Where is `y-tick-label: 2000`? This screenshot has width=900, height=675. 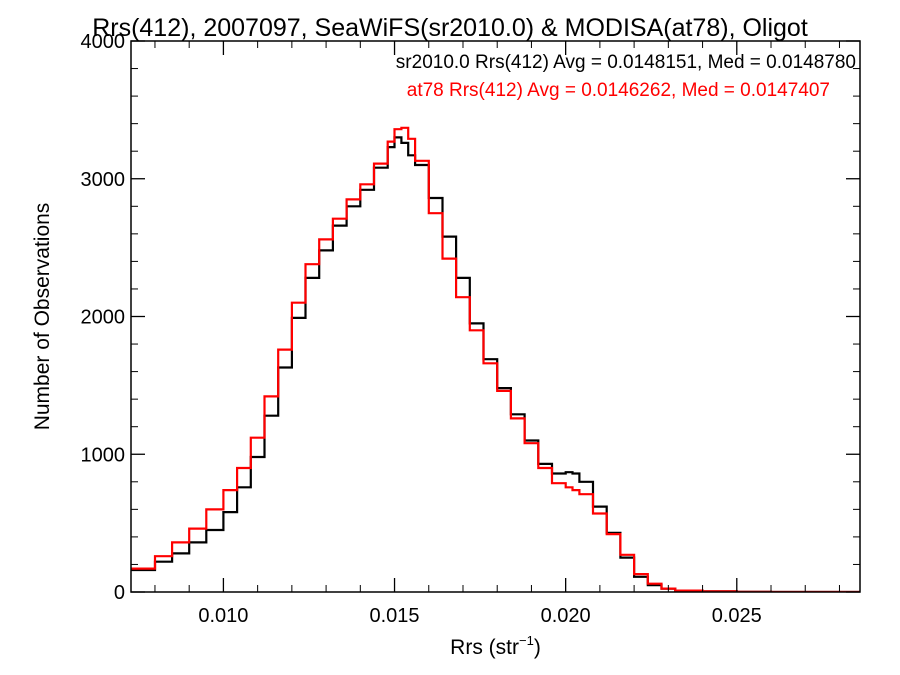
y-tick-label: 2000 is located at coordinates (103, 318).